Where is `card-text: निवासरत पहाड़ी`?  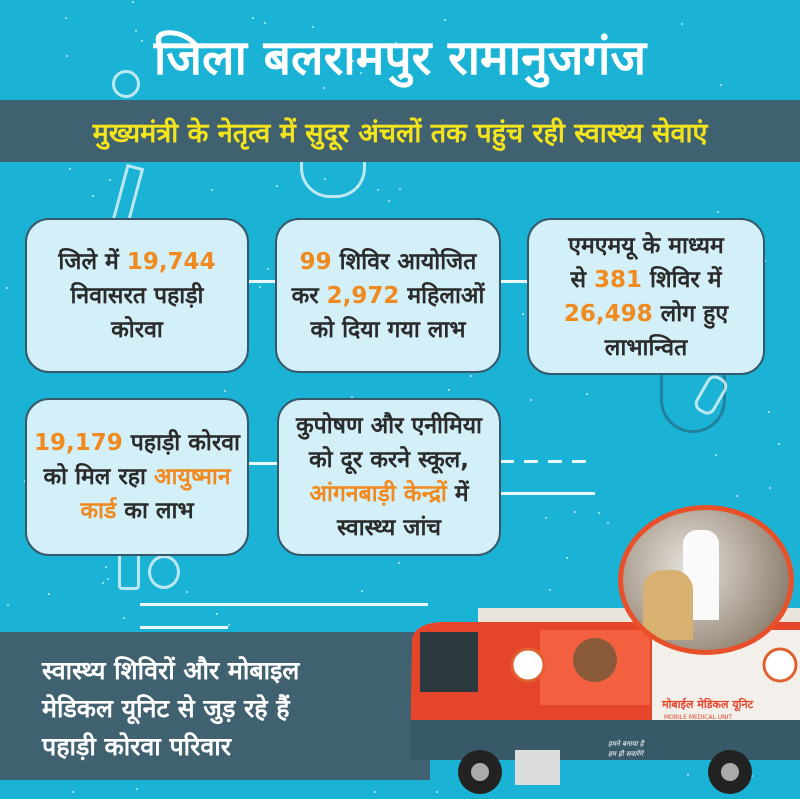
card-text: निवासरत पहाड़ी is located at coordinates (137, 295).